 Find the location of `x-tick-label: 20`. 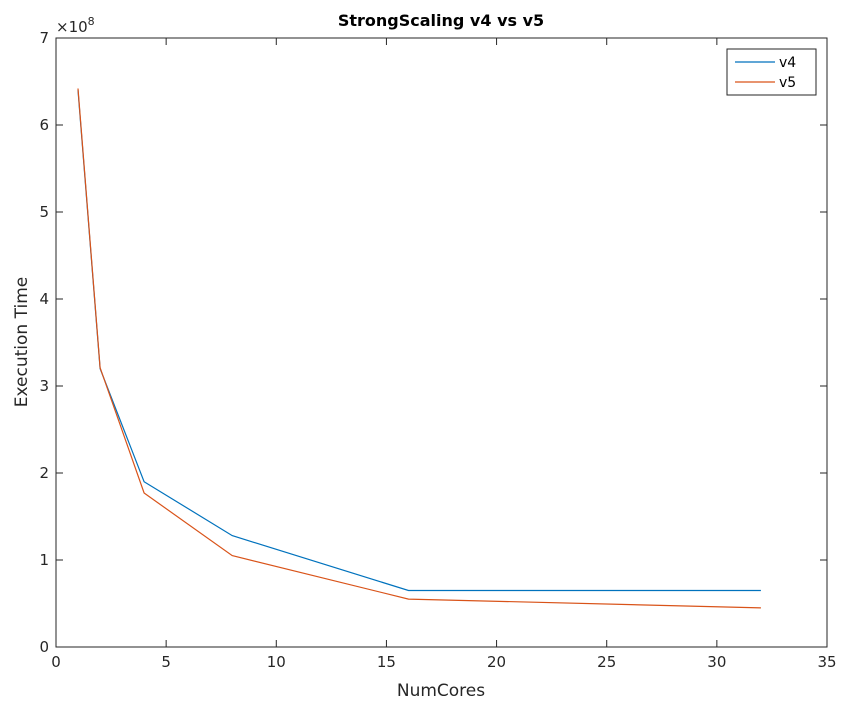

x-tick-label: 20 is located at coordinates (496, 662).